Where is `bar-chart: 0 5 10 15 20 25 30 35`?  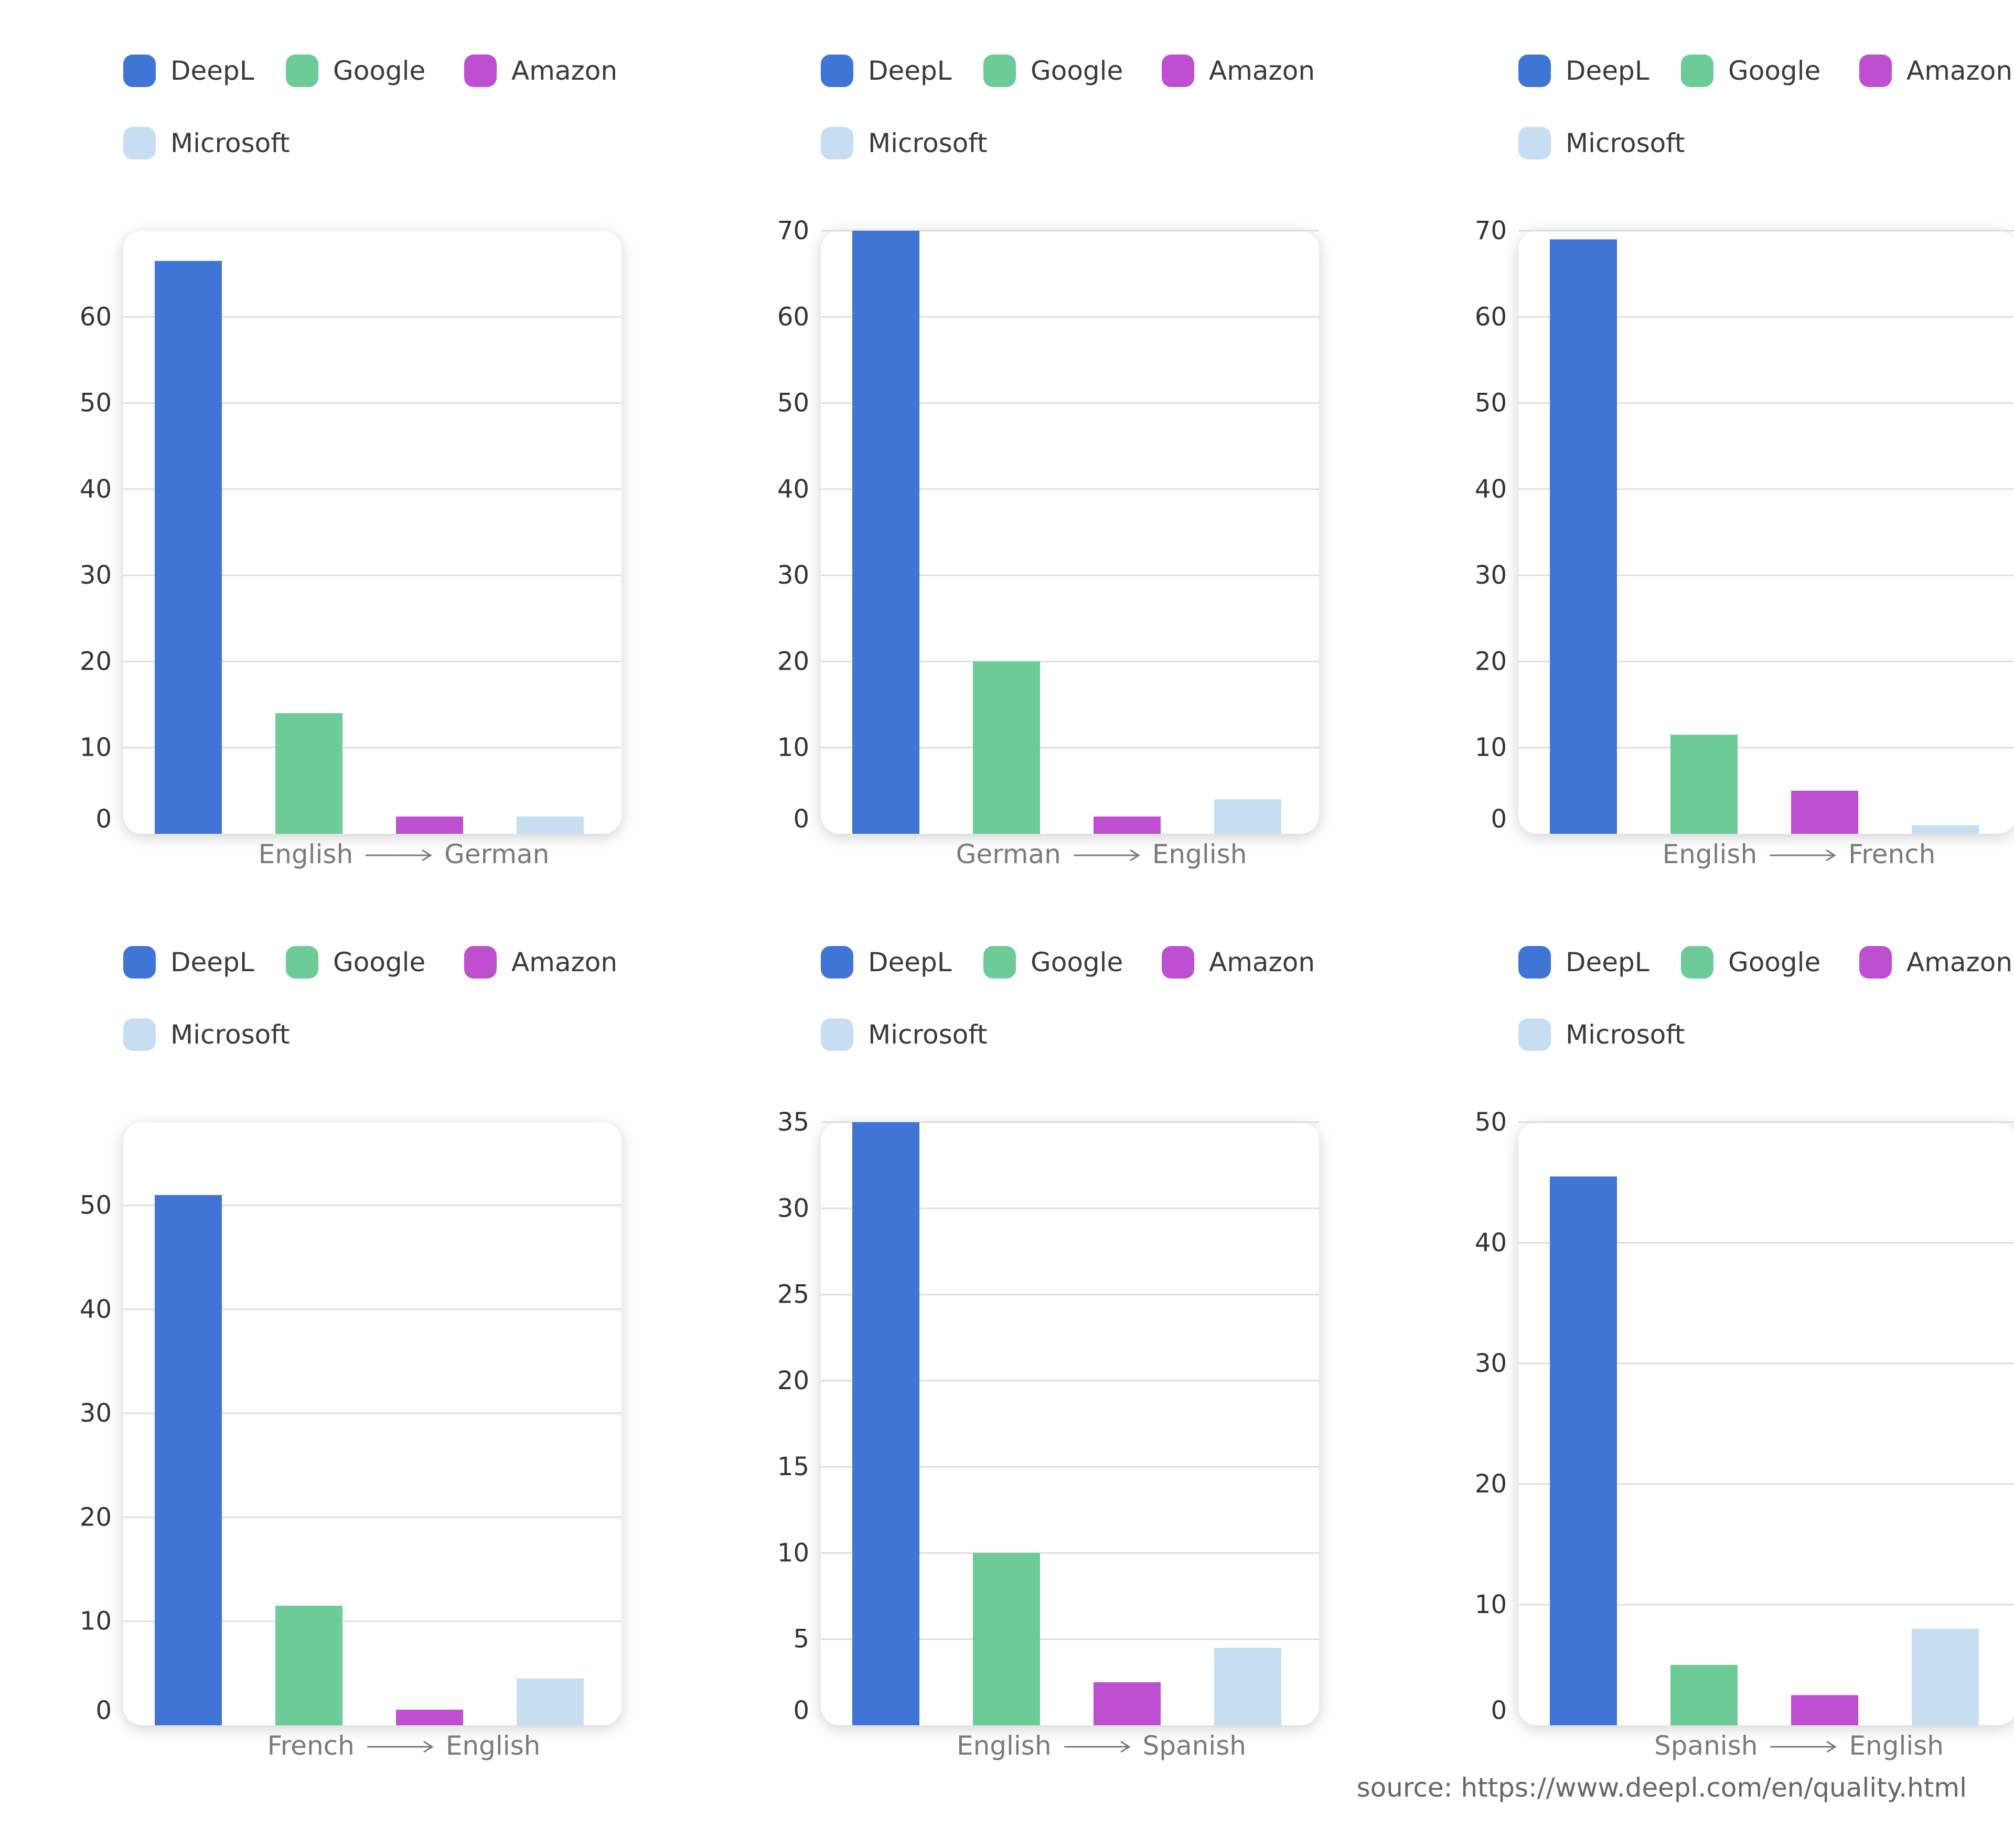
bar-chart: 0 5 10 15 20 25 30 35 is located at coordinates (1048, 1416).